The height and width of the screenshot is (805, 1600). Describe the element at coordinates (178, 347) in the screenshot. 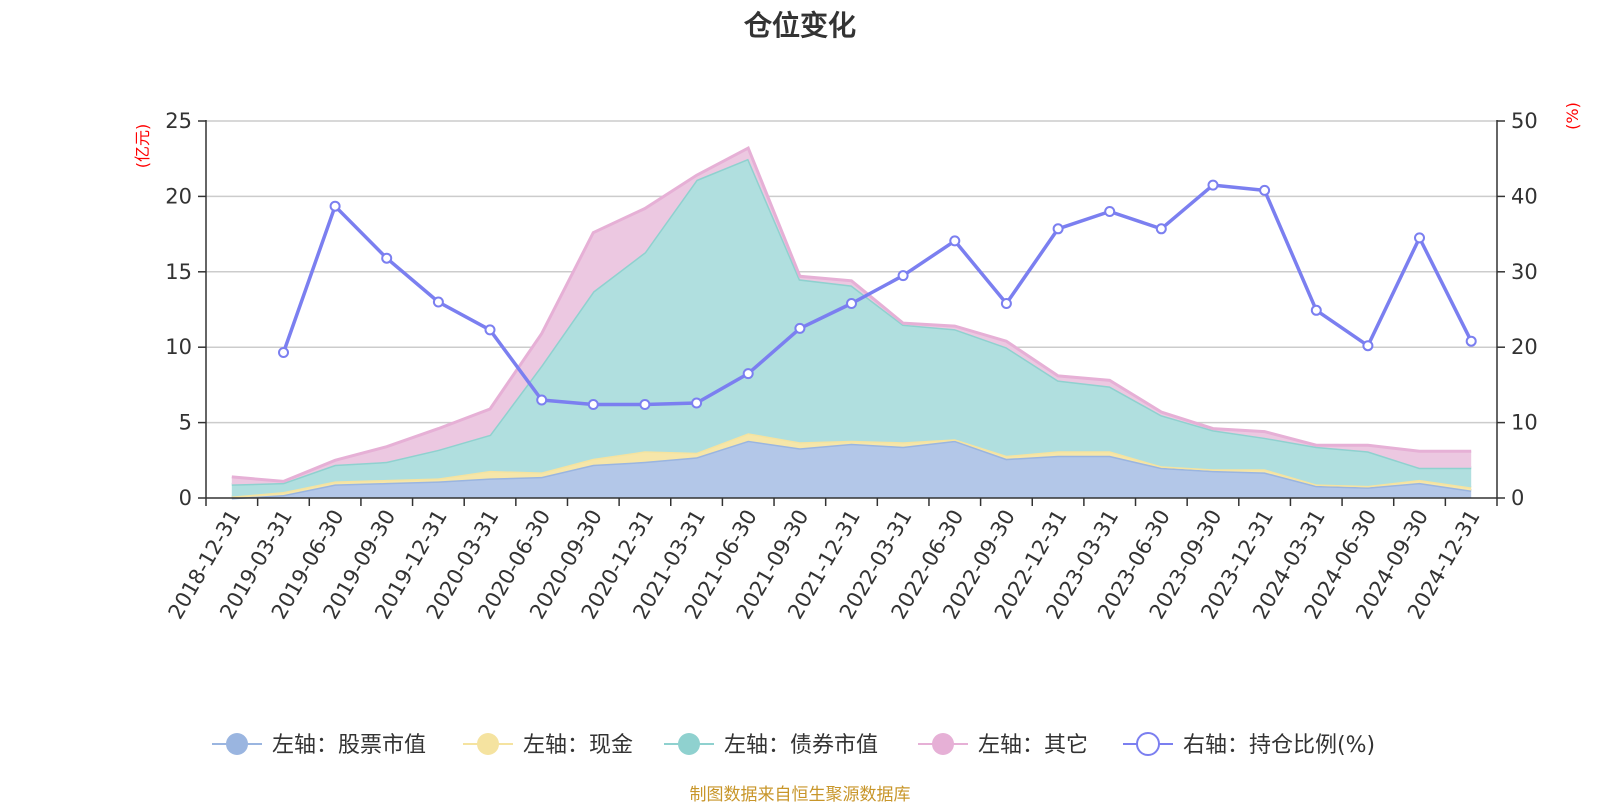

I see `left-tick-label: 10` at that location.